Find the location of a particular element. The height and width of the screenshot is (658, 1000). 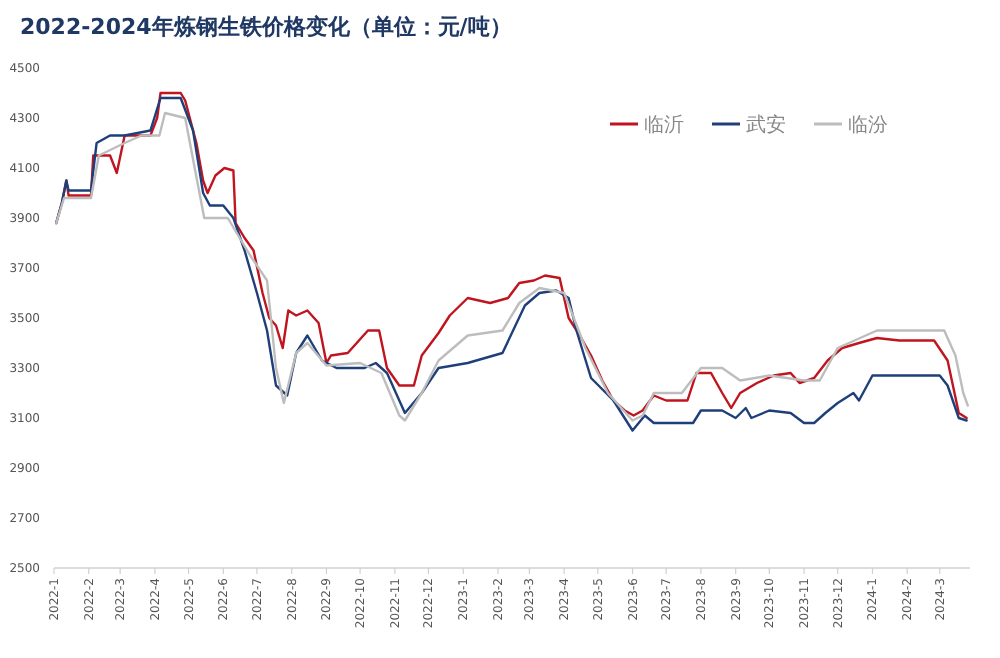

legend-label: 临沂 is located at coordinates (664, 125).